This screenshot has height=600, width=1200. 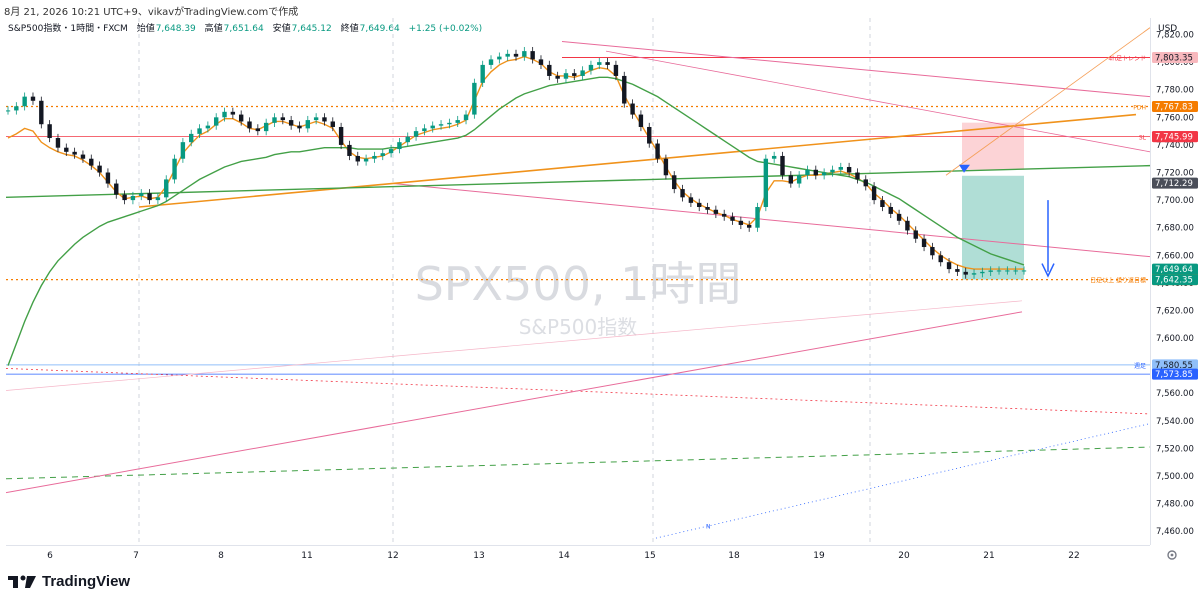 I want to click on time-tick-label: 21, so click(x=988, y=556).